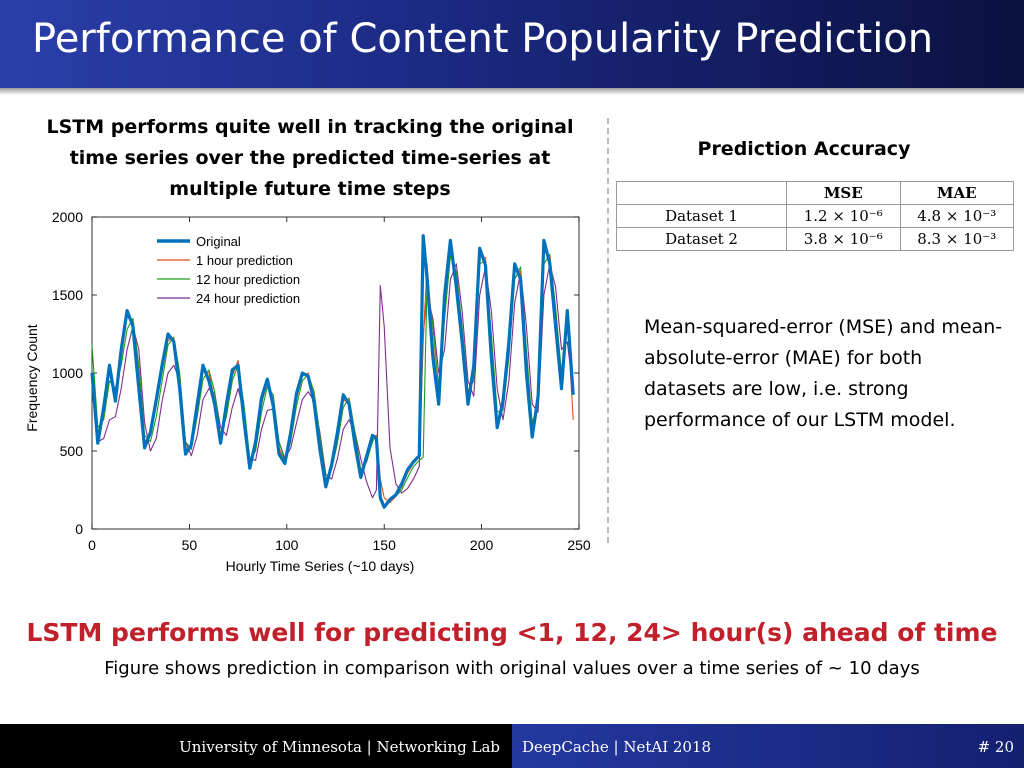 The height and width of the screenshot is (768, 1024). Describe the element at coordinates (32, 378) in the screenshot. I see `y-axis-label: Frequency Count` at that location.